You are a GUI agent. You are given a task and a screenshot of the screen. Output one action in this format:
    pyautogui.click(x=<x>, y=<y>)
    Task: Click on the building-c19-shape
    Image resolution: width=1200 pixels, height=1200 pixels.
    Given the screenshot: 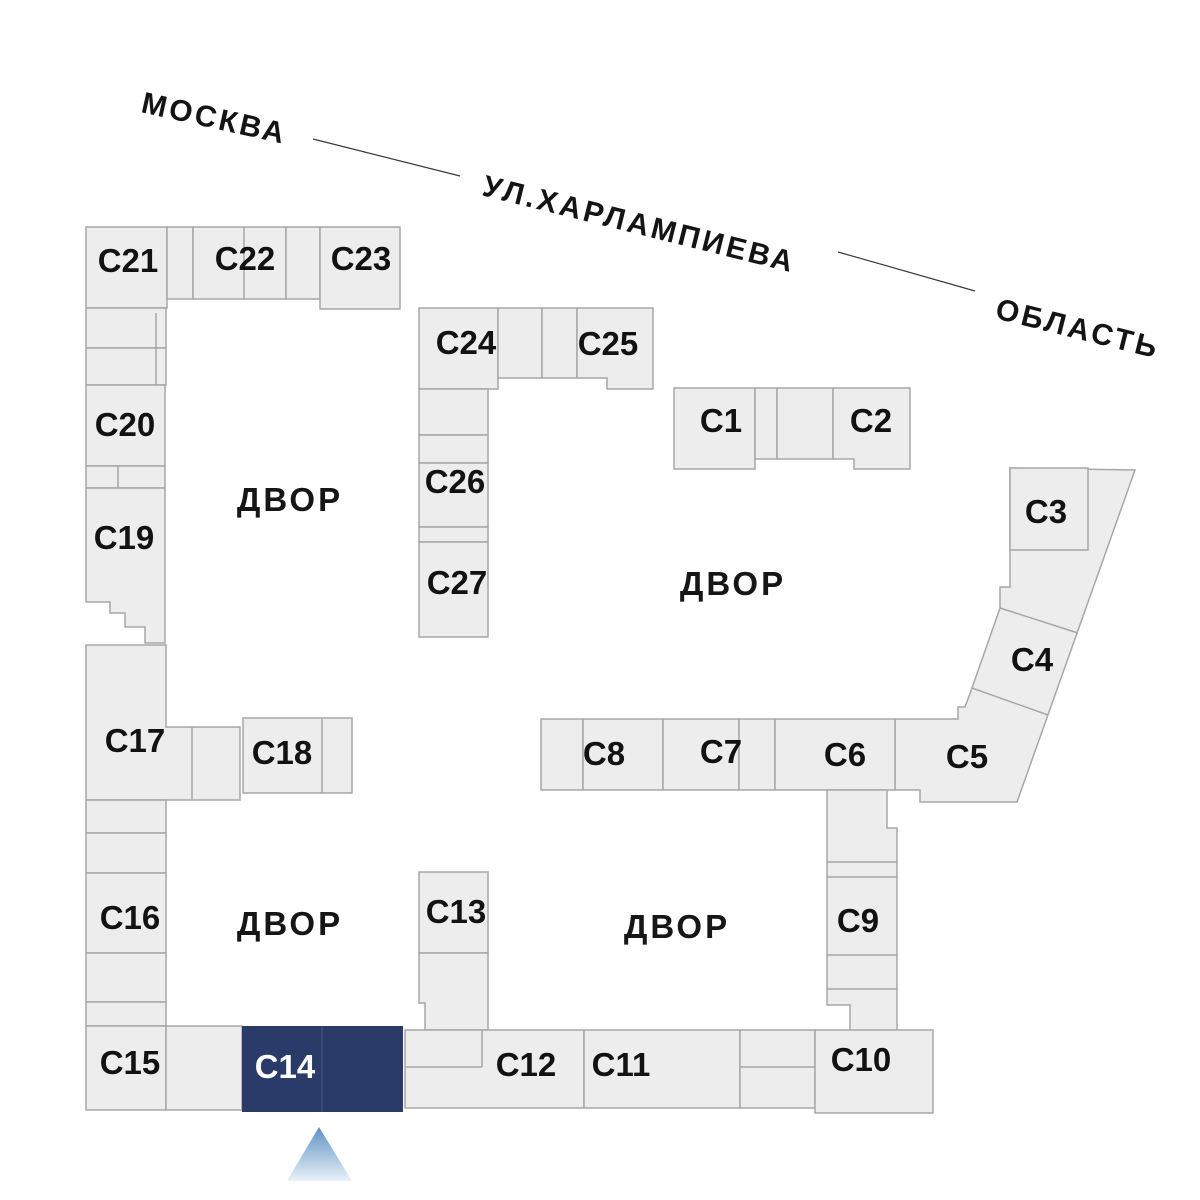 What is the action you would take?
    pyautogui.click(x=125, y=565)
    